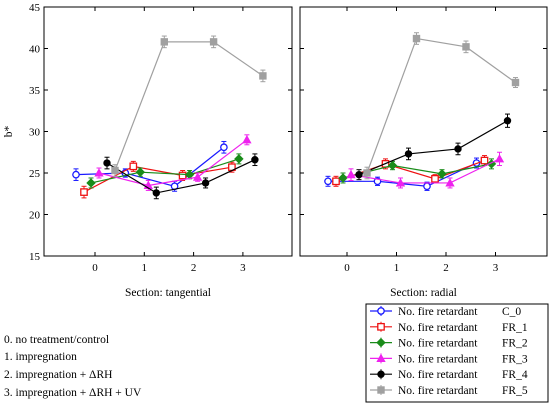 This screenshot has width=550, height=404. I want to click on y-tick-label: 45, so click(35, 8).